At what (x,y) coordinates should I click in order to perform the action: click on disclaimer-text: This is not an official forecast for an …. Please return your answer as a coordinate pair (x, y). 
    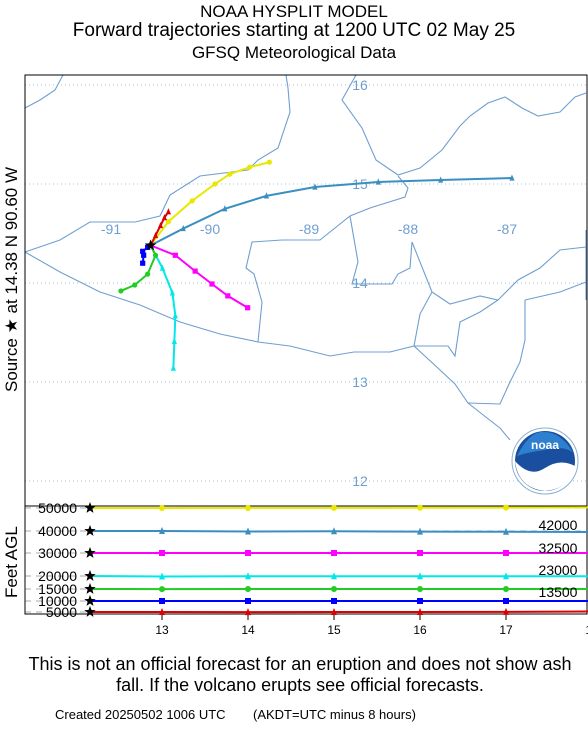
    Looking at the image, I should click on (300, 674).